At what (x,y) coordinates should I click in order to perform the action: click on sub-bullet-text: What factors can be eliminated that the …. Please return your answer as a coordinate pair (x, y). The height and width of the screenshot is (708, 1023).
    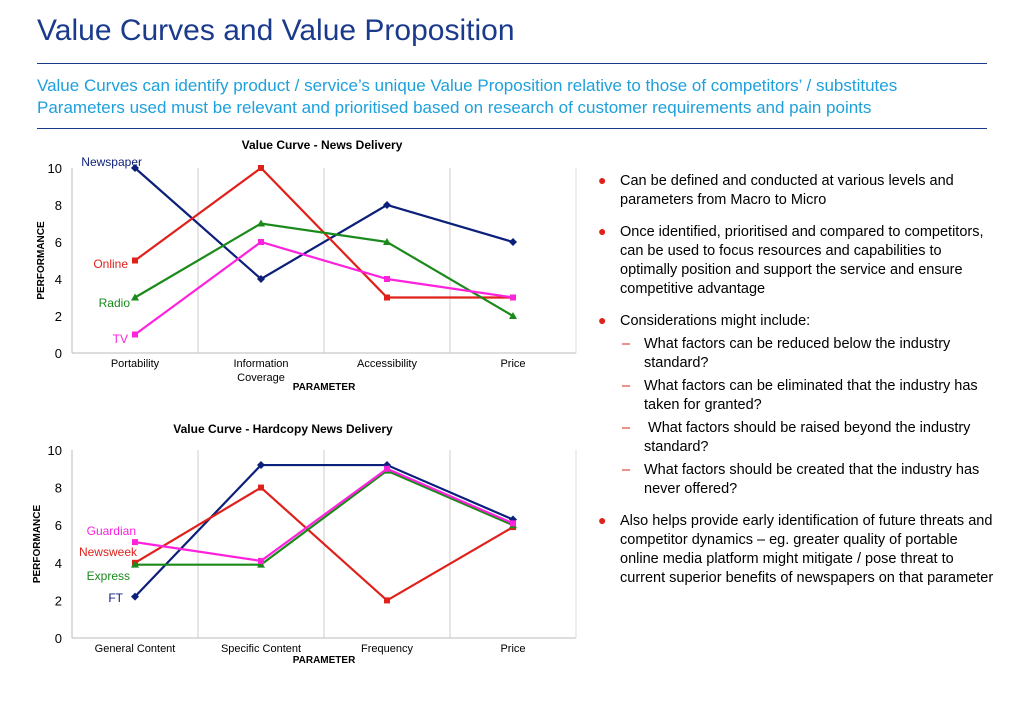
    Looking at the image, I should click on (811, 395).